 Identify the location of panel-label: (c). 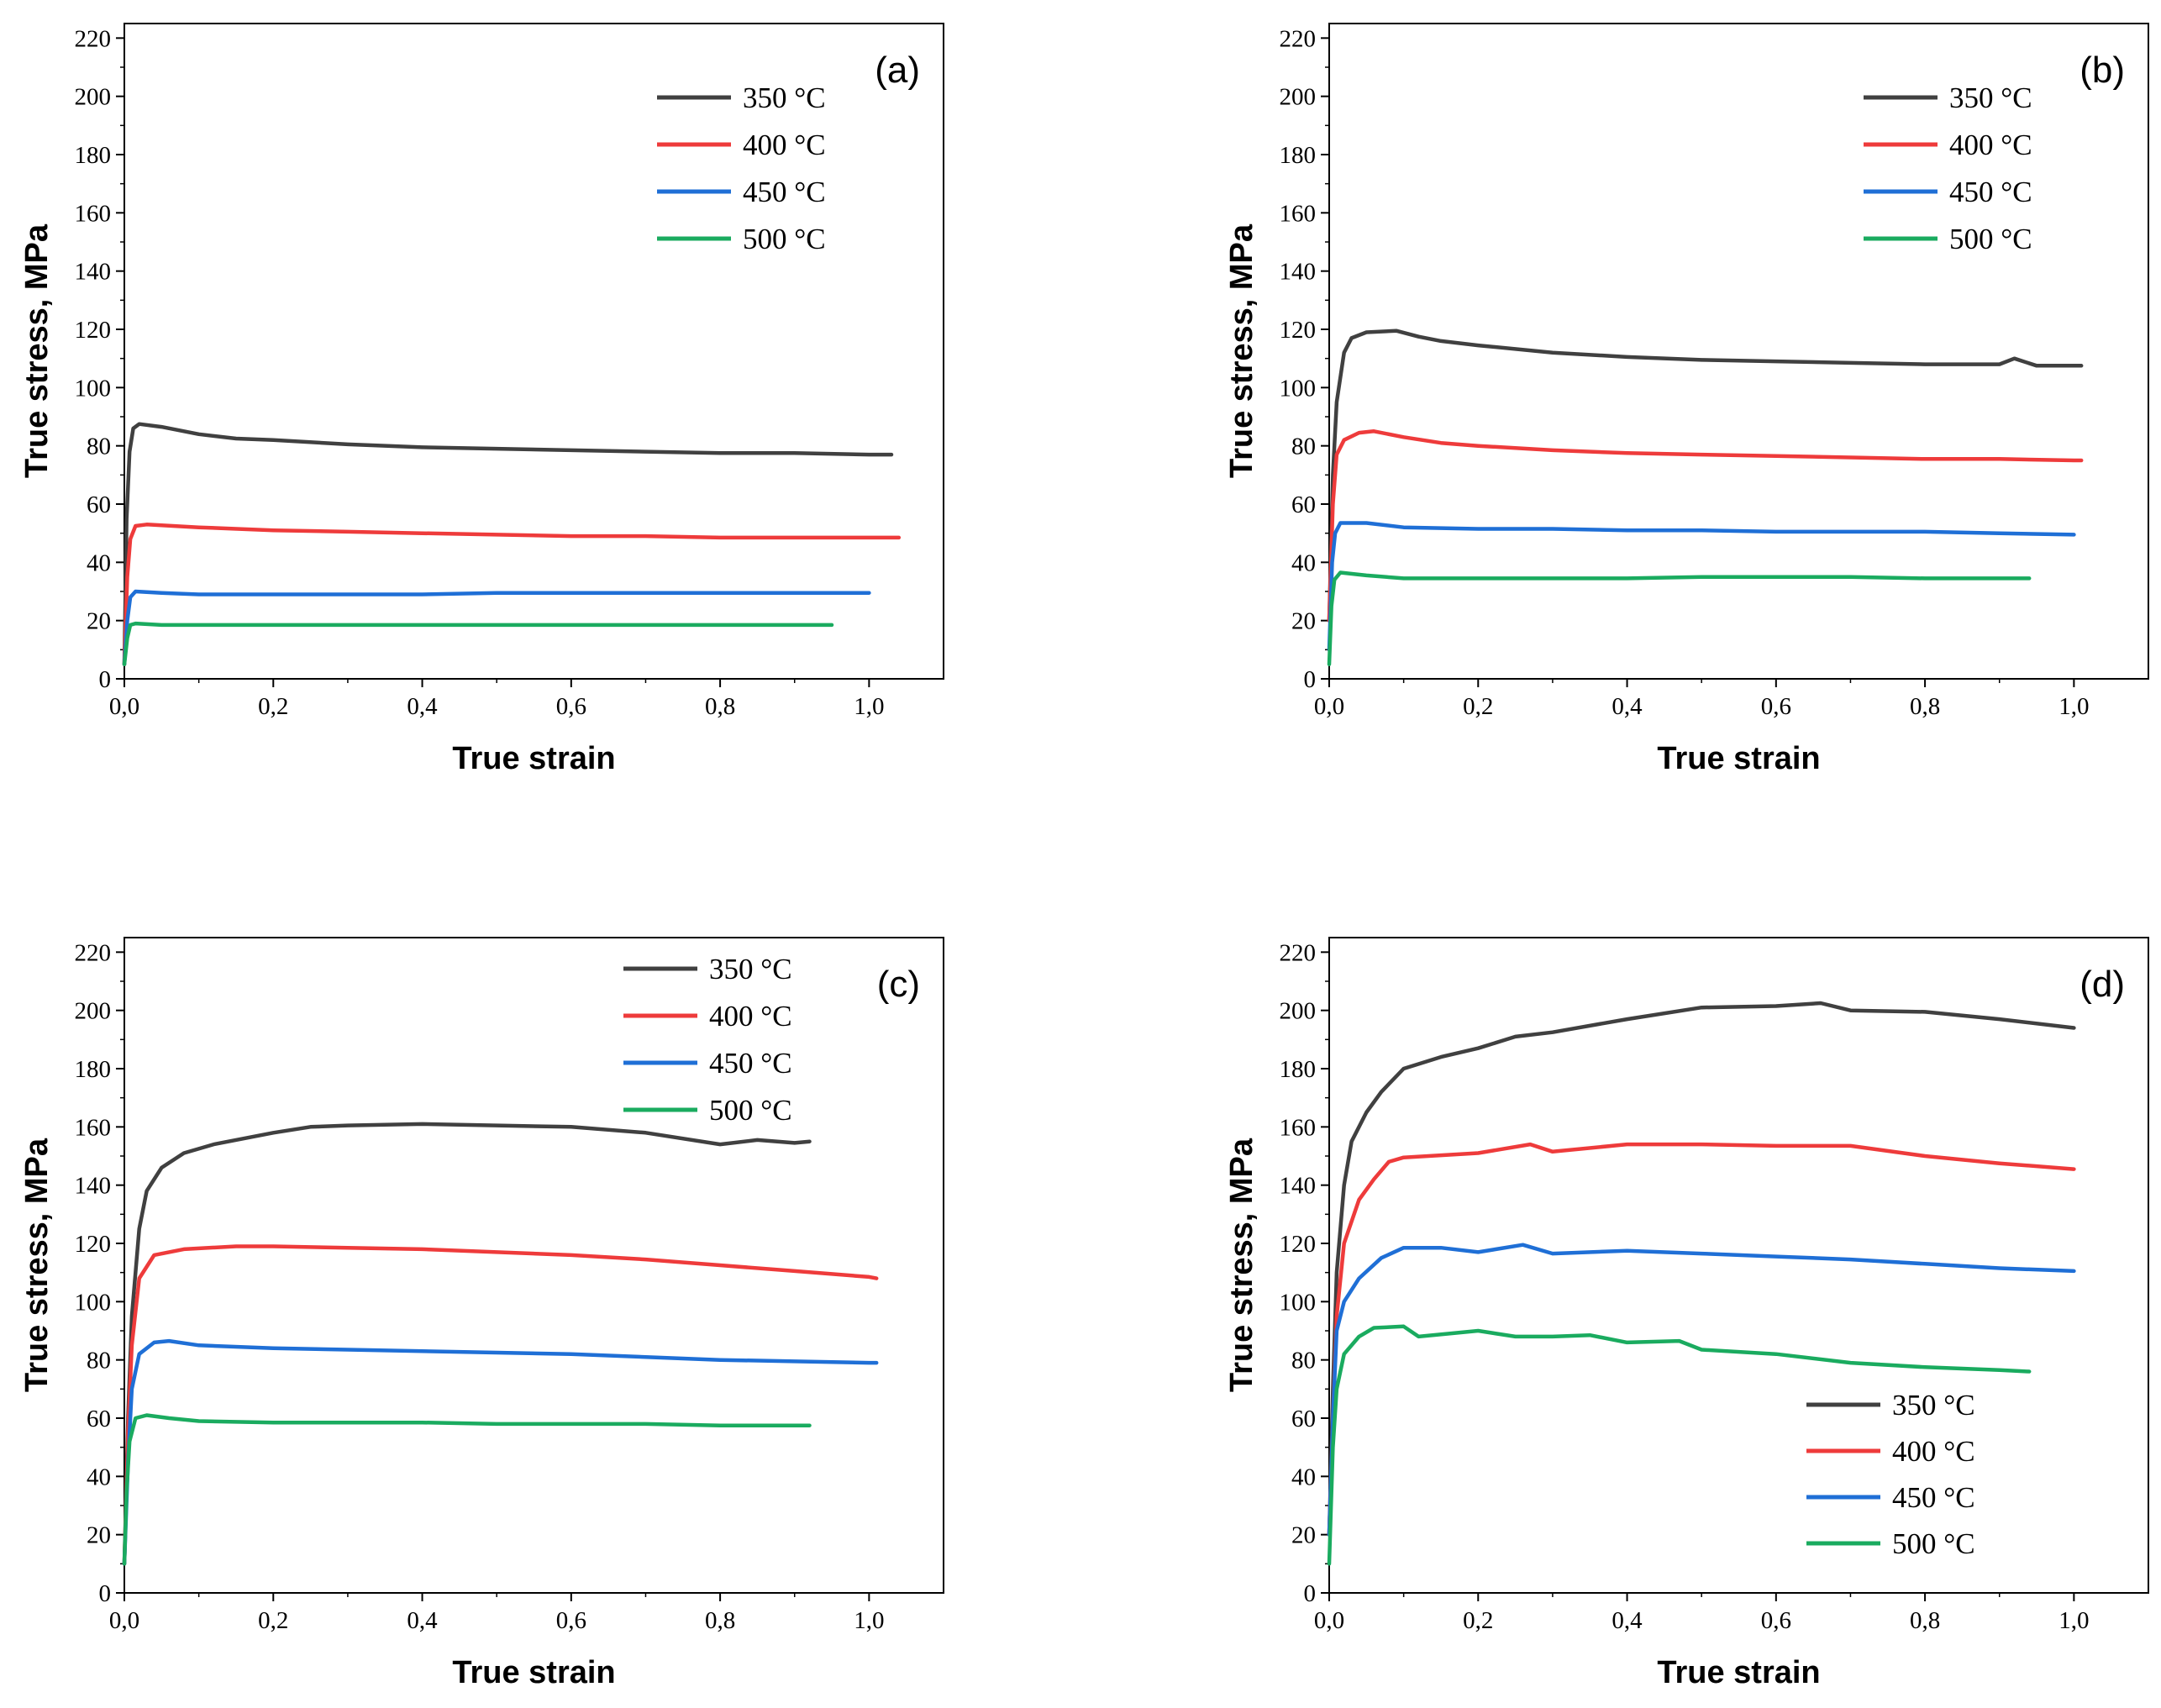
(898, 985).